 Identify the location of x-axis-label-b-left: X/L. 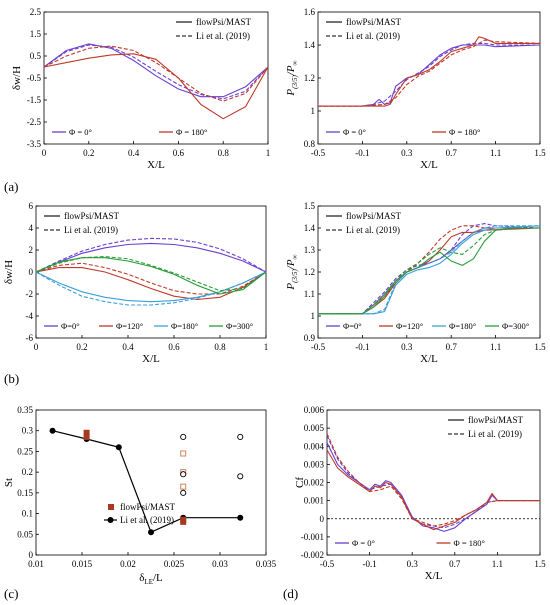
(151, 359).